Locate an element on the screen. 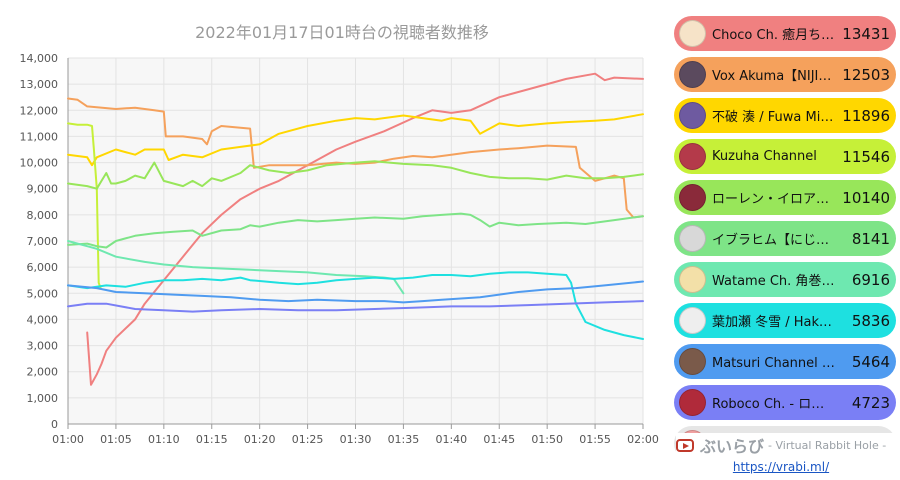 This screenshot has width=900, height=480. legend-item: Vox Akuma【NIJISANJI EN】 12503 is located at coordinates (785, 74).